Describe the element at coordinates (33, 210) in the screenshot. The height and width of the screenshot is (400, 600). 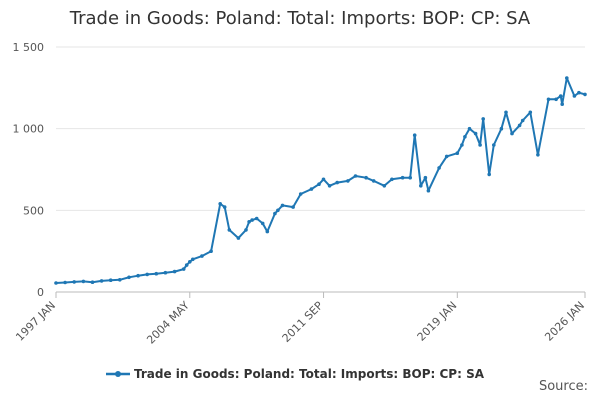
I see `y-tick-label: 500` at that location.